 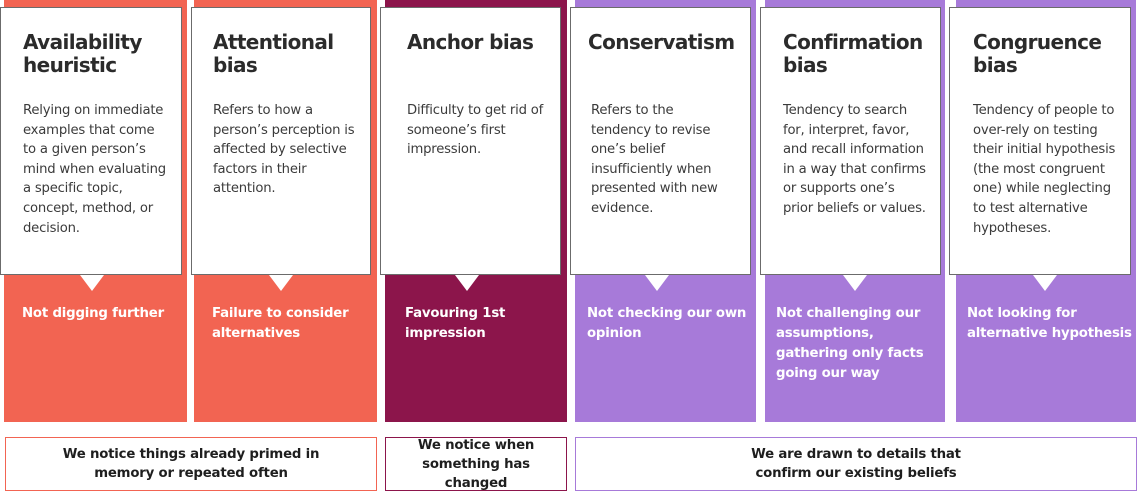 I want to click on bias-effect: Not looking for alternative hypothesis, so click(x=1049, y=323).